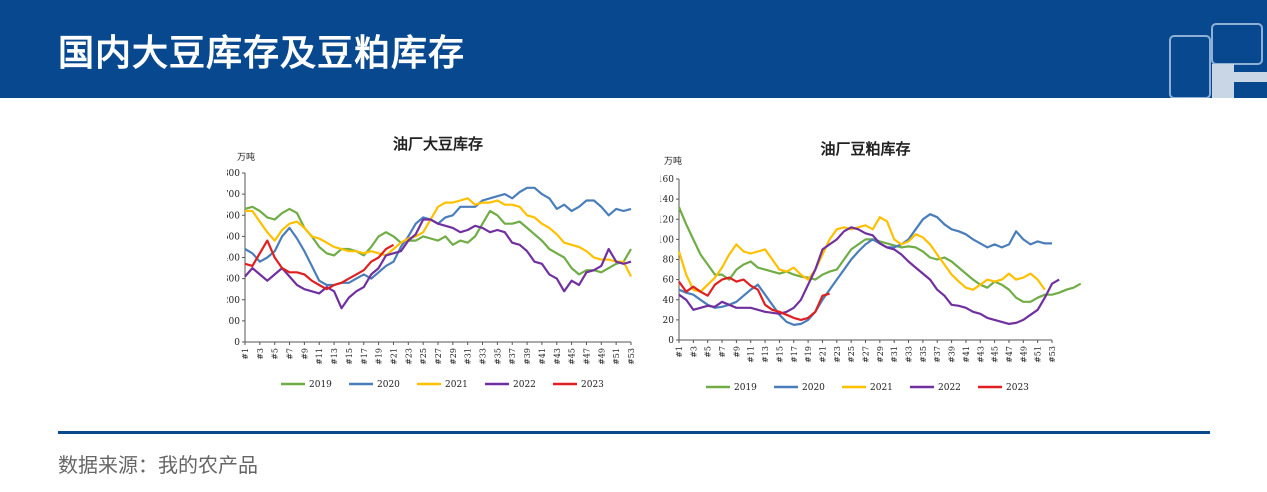 The image size is (1267, 492). What do you see at coordinates (880, 354) in the screenshot?
I see `x-tick-label: #29` at bounding box center [880, 354].